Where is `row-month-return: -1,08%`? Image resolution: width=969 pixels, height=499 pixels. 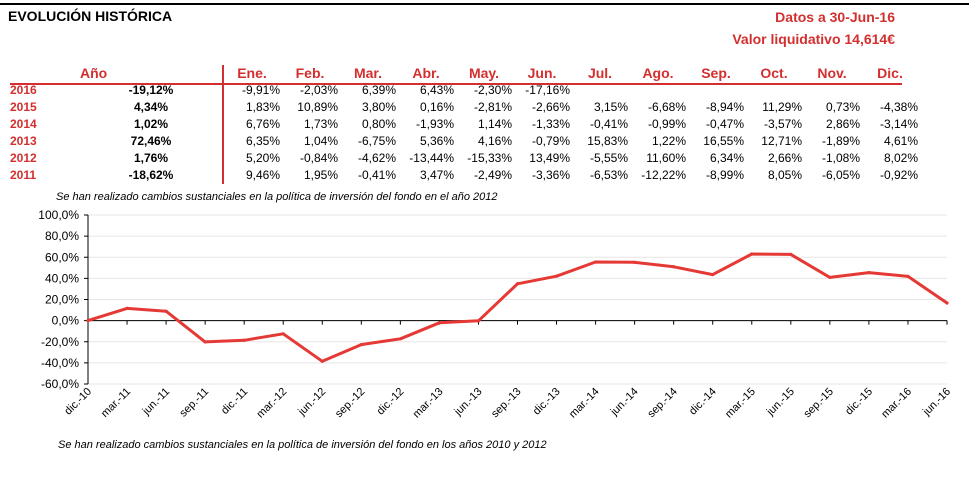
row-month-return: -1,08% is located at coordinates (840, 158).